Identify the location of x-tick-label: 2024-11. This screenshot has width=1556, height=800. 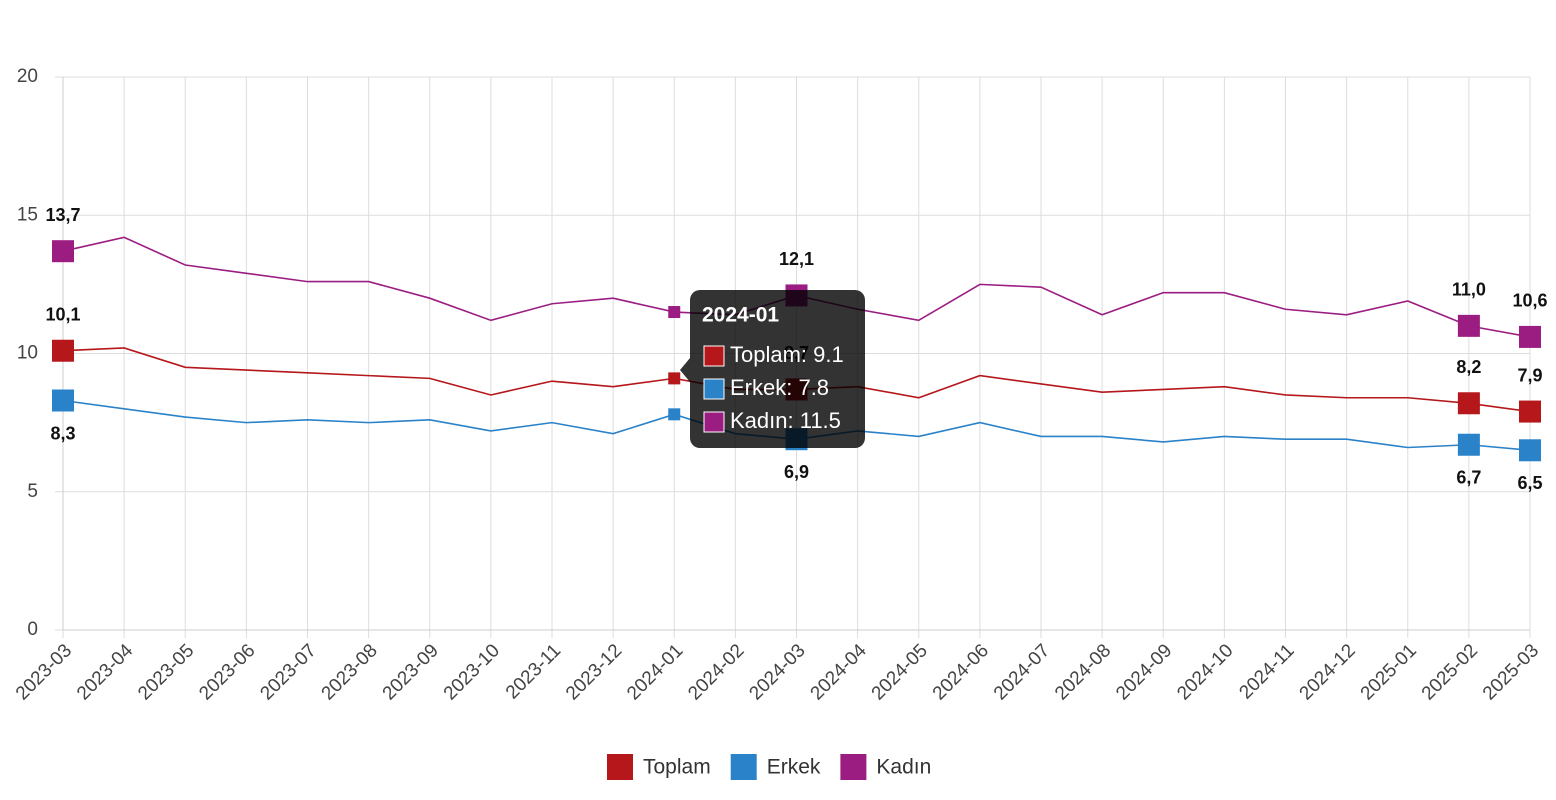
(1266, 671).